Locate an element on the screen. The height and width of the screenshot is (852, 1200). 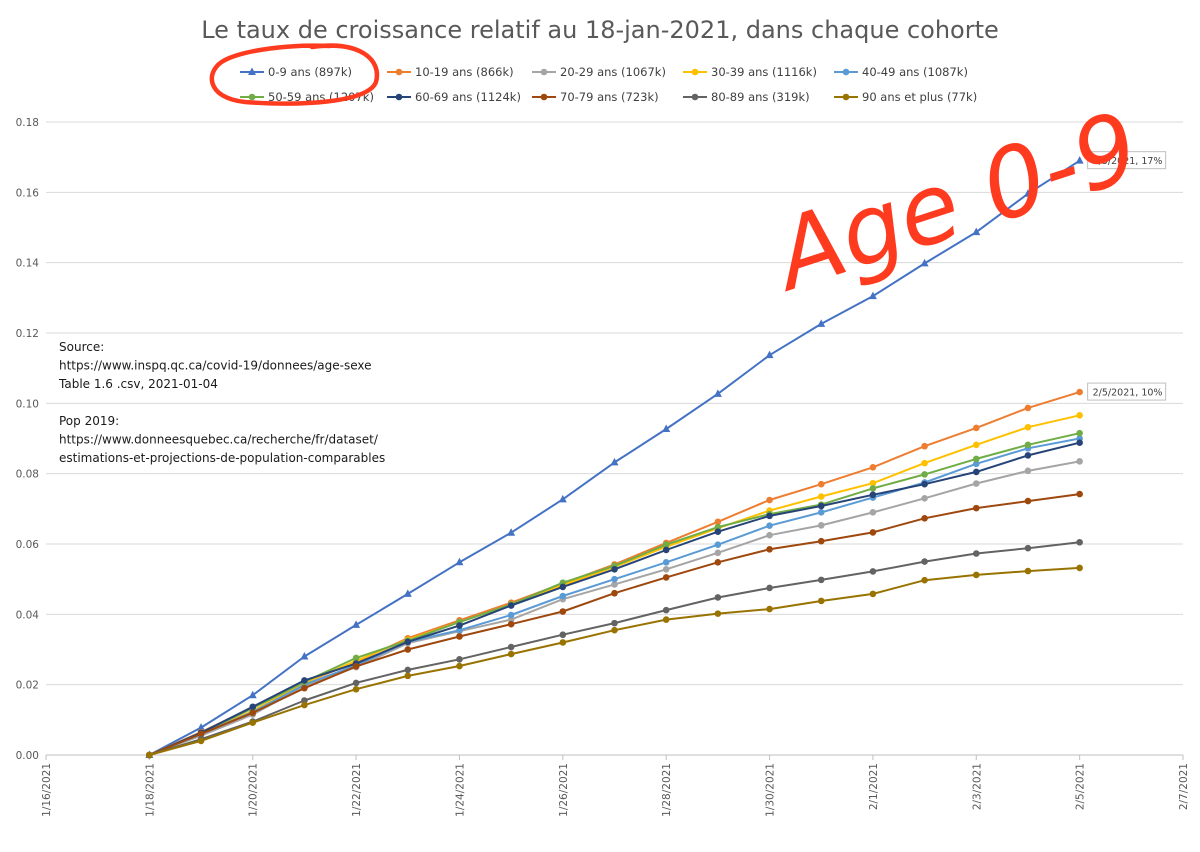
data-labels: 2/5/2021, 17% 2/5/2021, 10% is located at coordinates (1127, 276).